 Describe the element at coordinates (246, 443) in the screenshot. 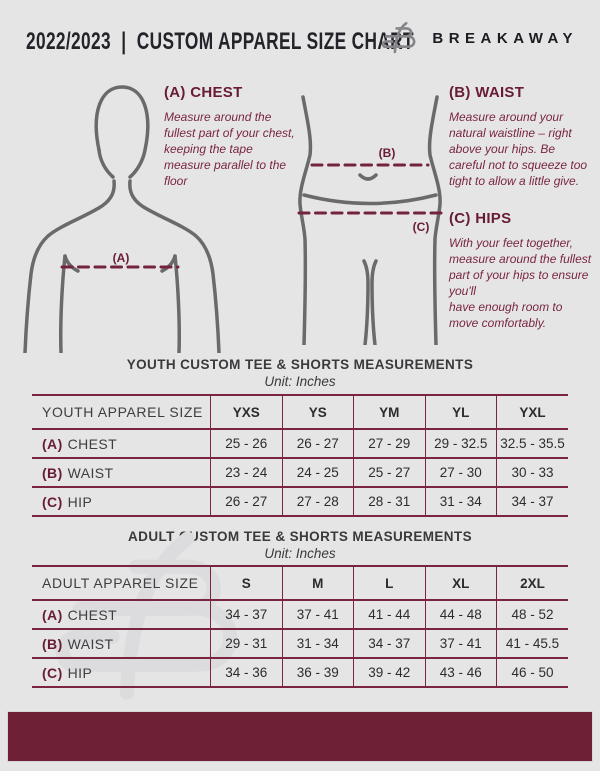

I see `measurement-value-cell: 25 - 26` at that location.